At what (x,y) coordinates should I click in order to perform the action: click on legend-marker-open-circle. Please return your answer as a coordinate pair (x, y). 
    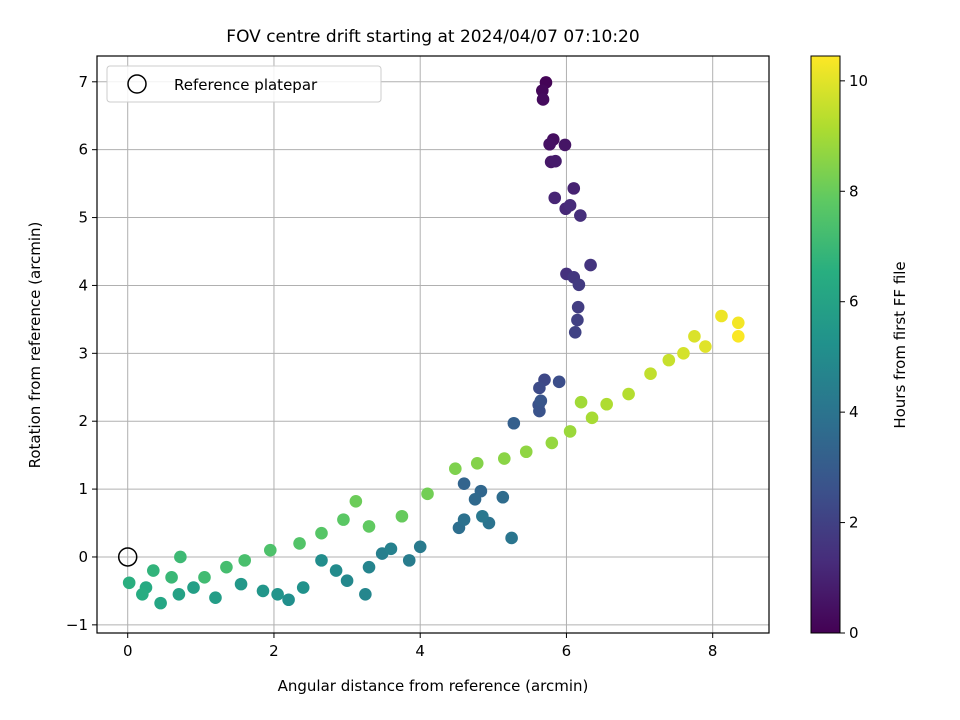
    Looking at the image, I should click on (137, 84).